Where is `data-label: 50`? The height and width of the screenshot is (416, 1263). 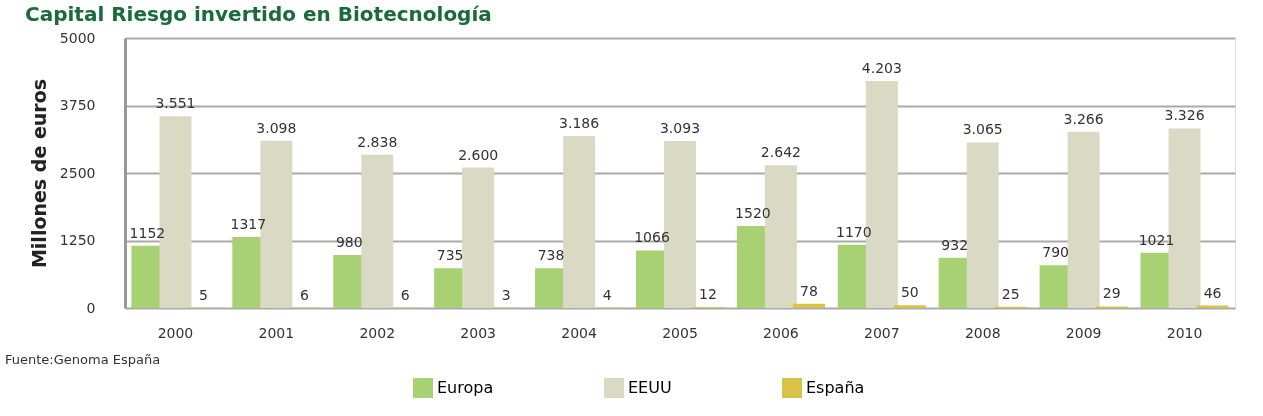
data-label: 50 is located at coordinates (909, 292).